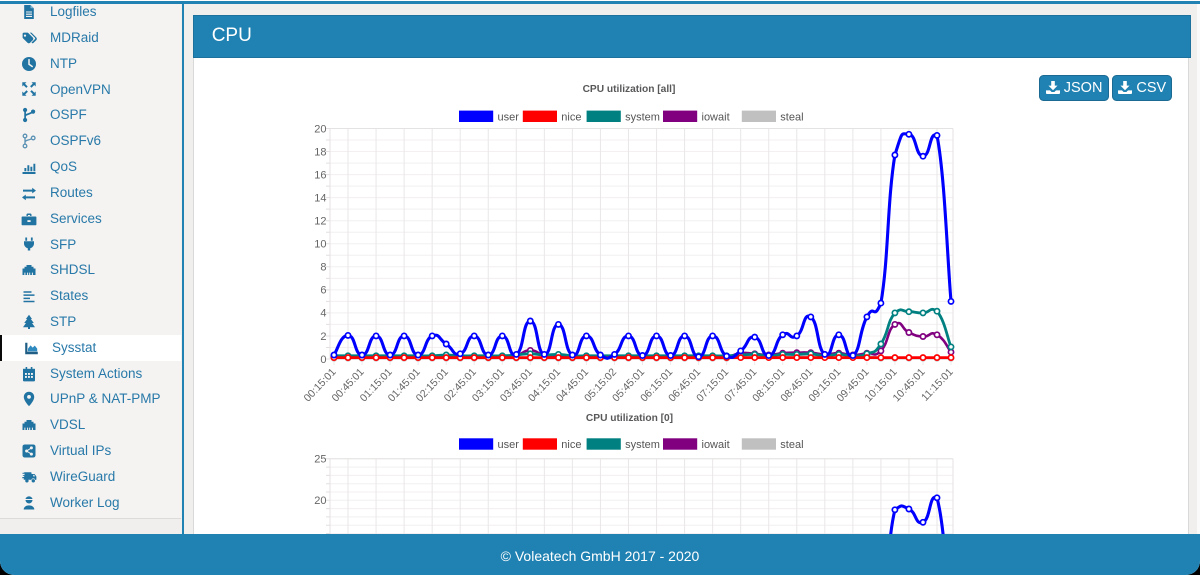 The height and width of the screenshot is (575, 1200). What do you see at coordinates (320, 152) in the screenshot?
I see `svg-text: 18` at bounding box center [320, 152].